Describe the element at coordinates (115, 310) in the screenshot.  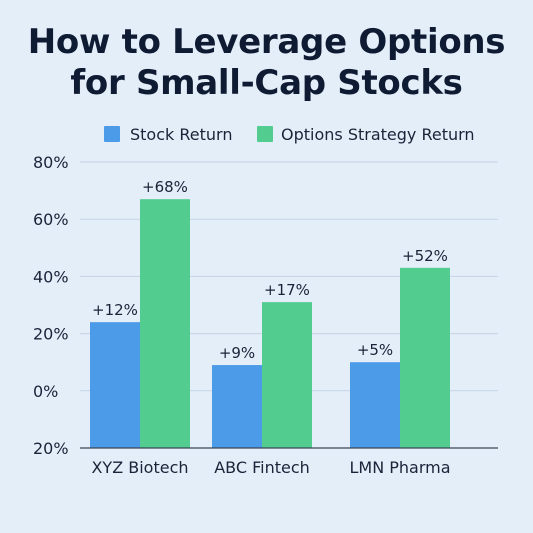
I see `value-label-stock-return-xyz-biotech: +12%` at that location.